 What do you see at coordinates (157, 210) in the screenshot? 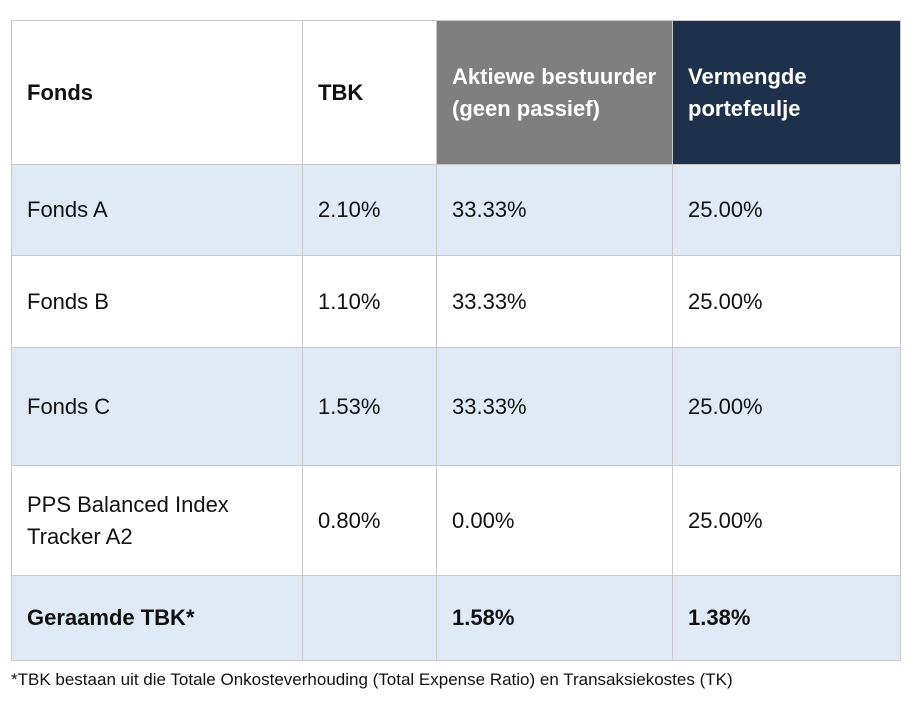
I see `fund-name-cell: Fonds A` at bounding box center [157, 210].